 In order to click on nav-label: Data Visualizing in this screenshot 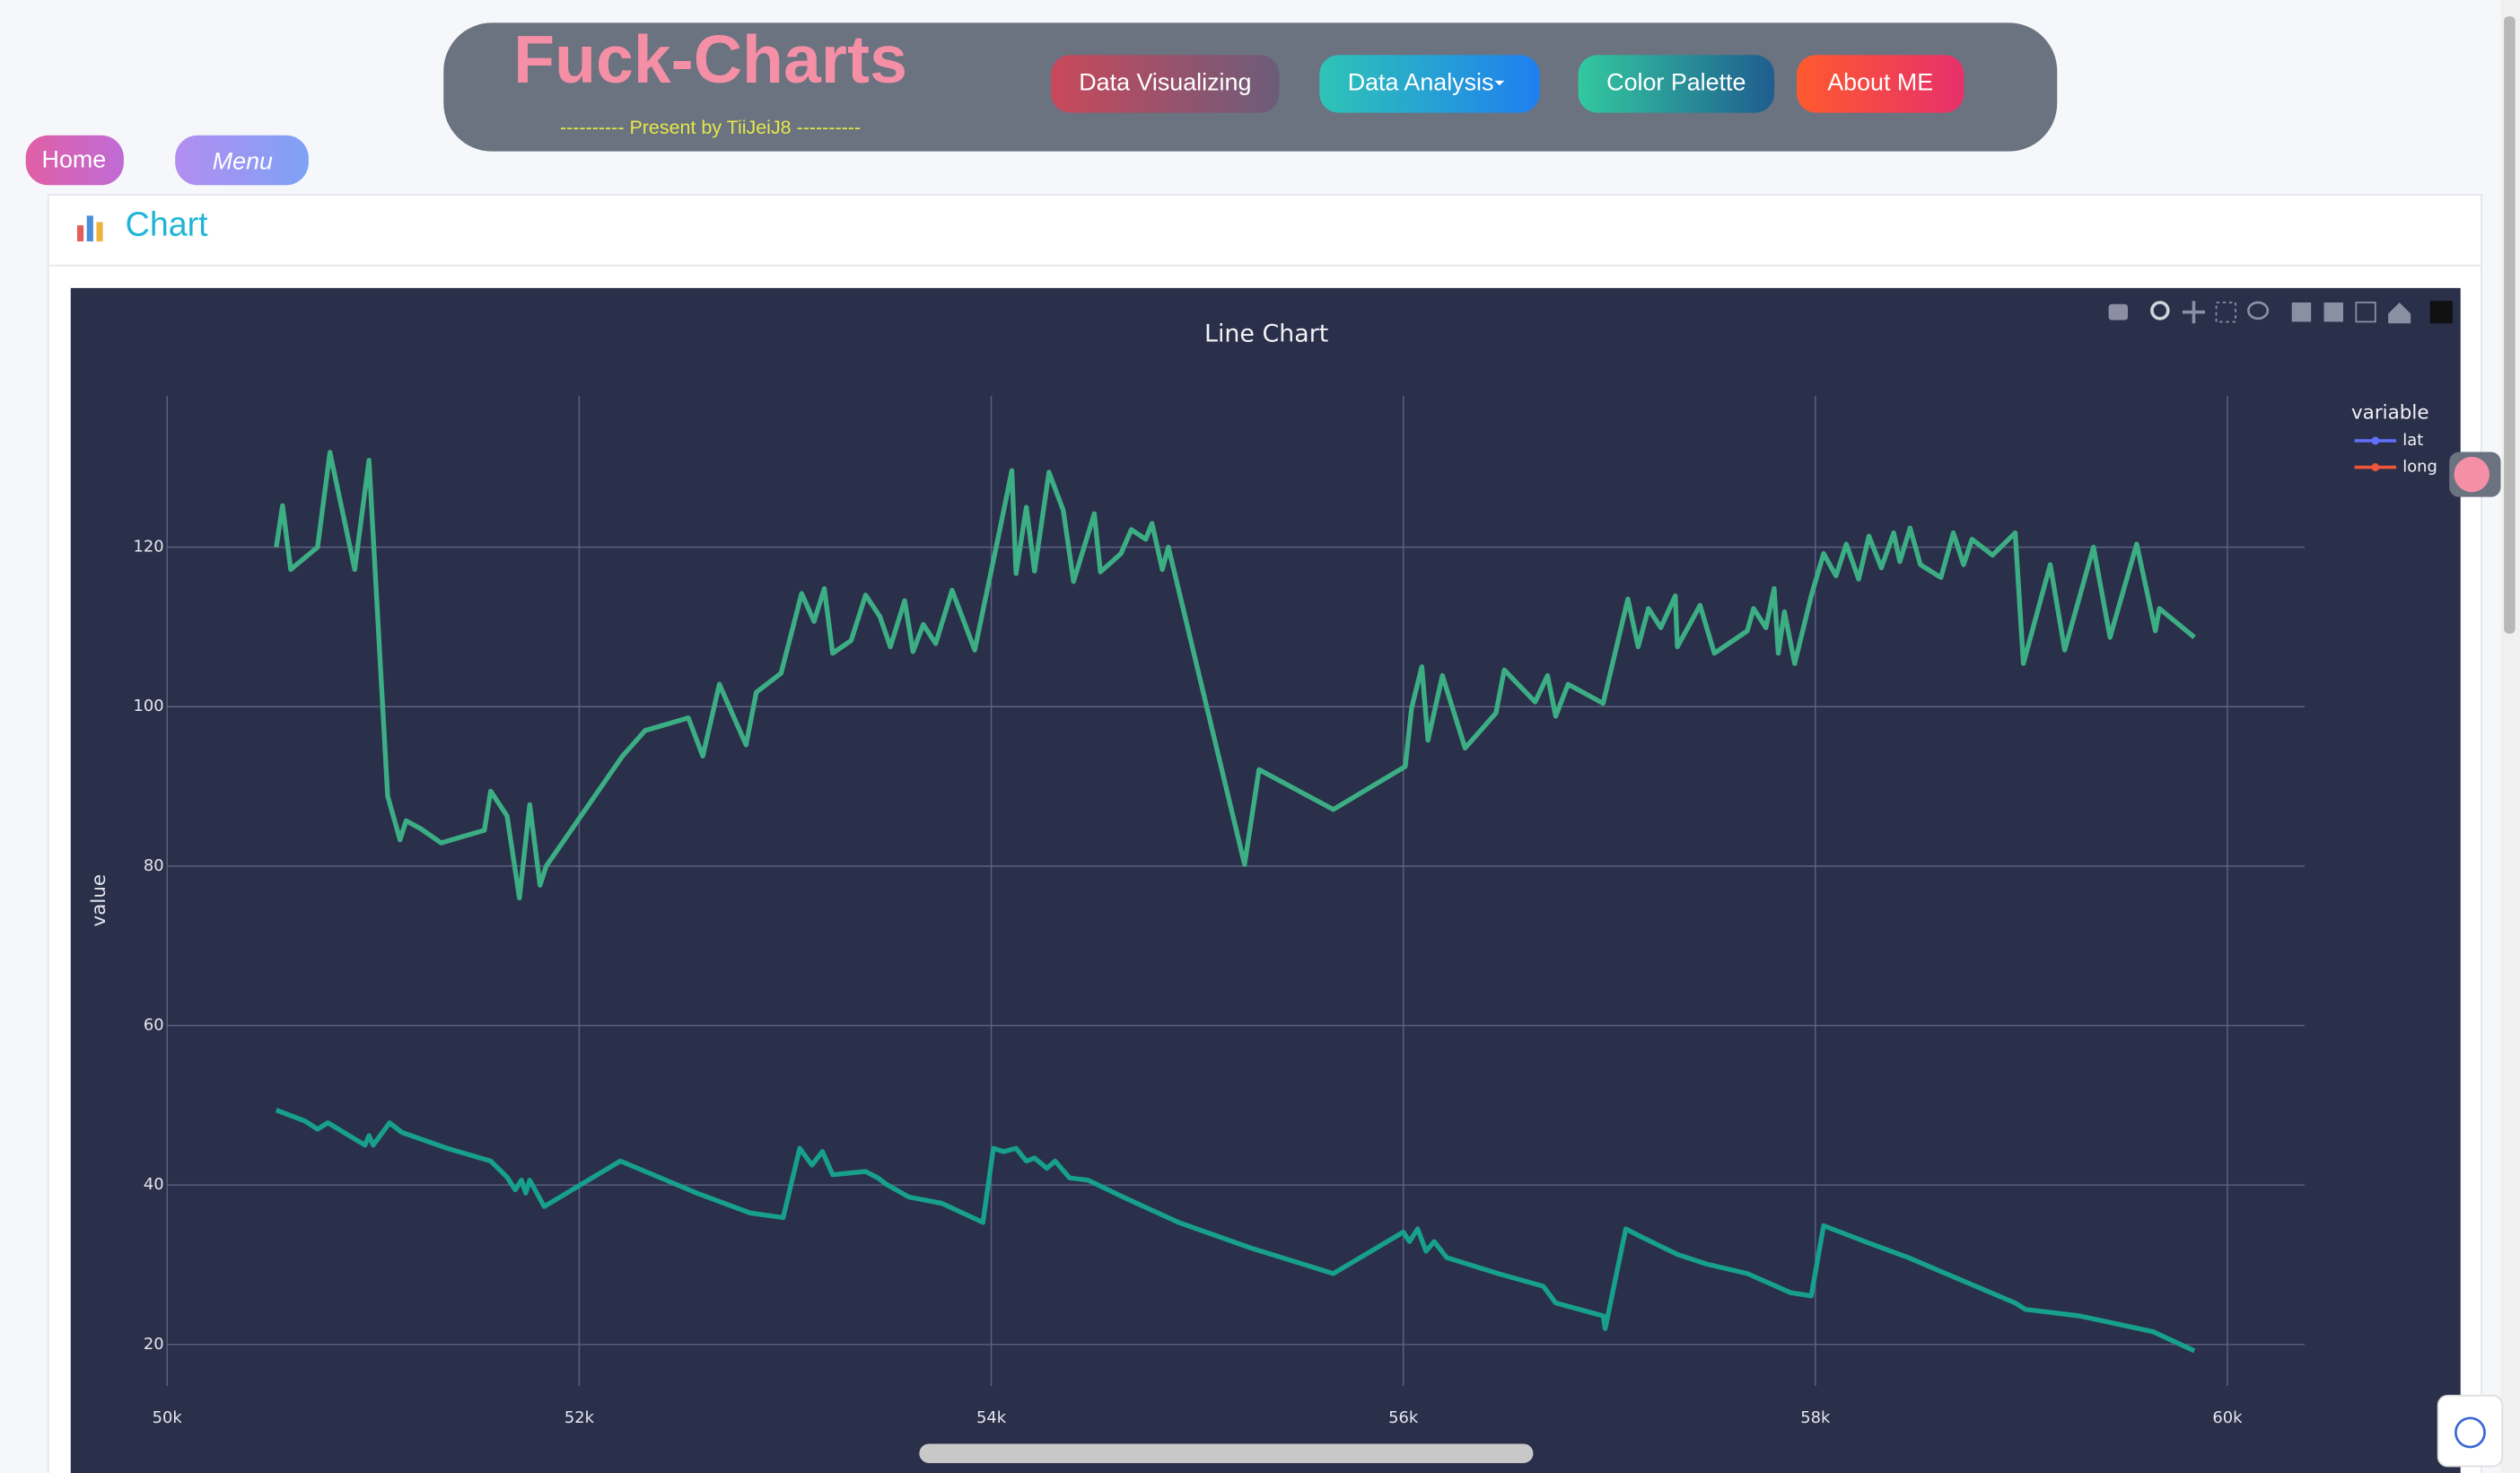, I will do `click(1165, 82)`.